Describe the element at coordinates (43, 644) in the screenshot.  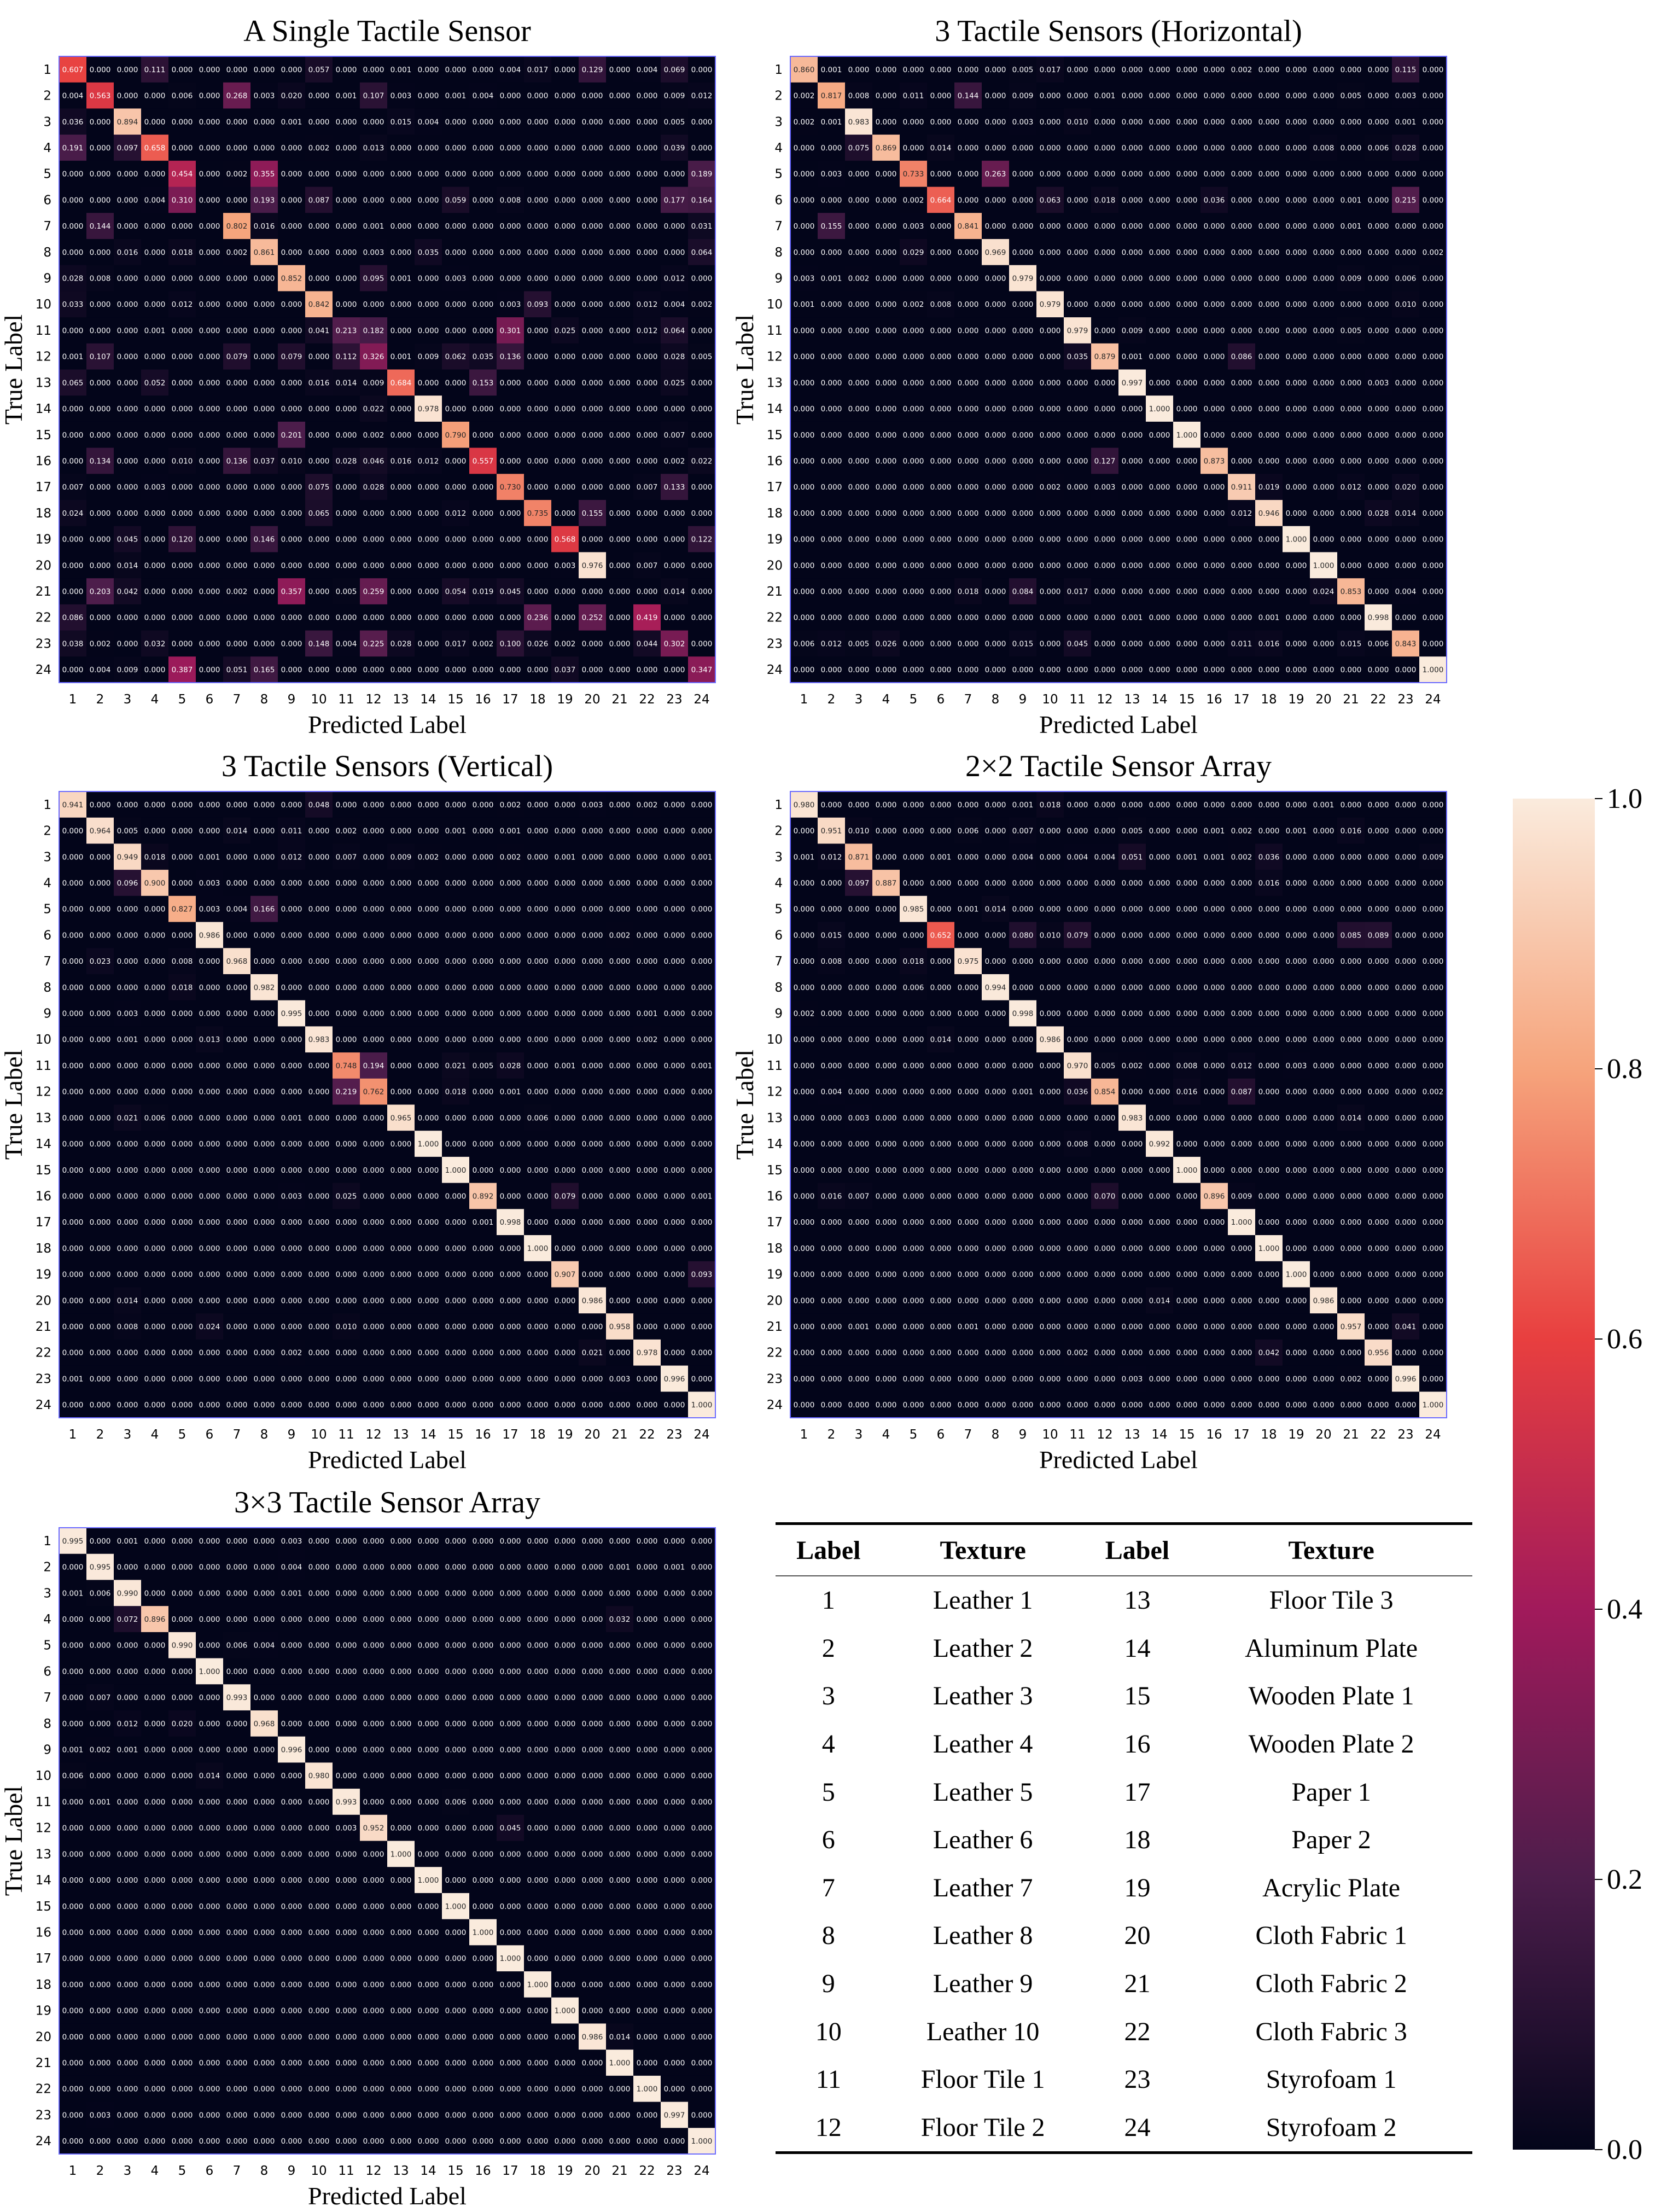
I see `y-tick-label: 23` at that location.